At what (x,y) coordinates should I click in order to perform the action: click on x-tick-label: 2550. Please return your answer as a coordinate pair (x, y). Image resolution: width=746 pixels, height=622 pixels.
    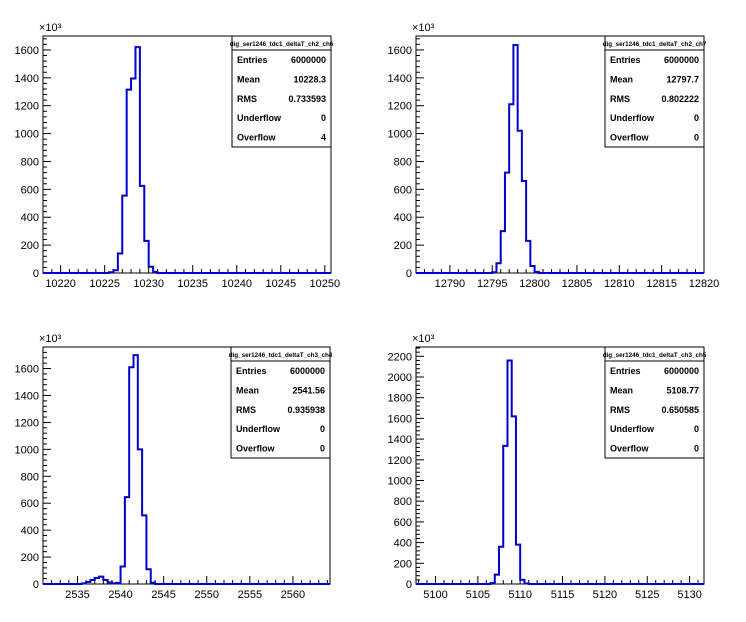
    Looking at the image, I should click on (207, 595).